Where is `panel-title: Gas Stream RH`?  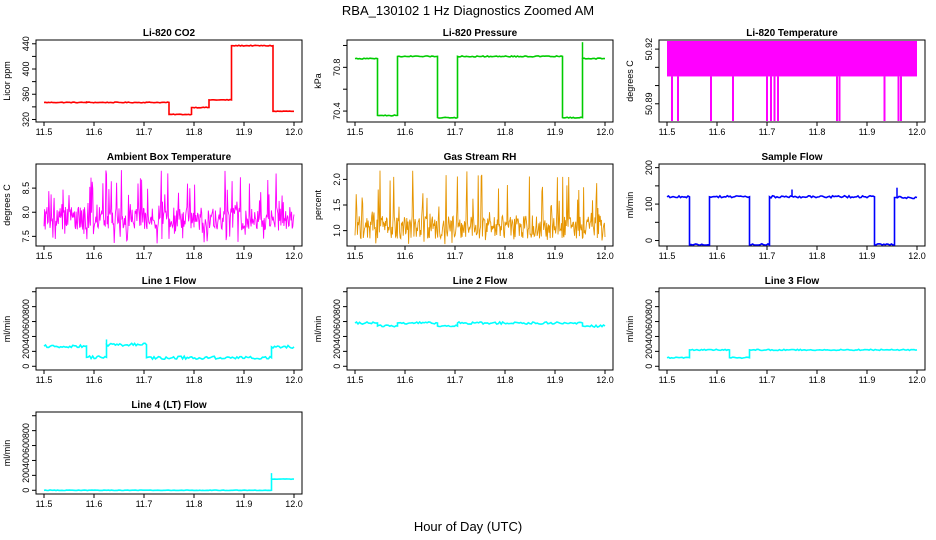 panel-title: Gas Stream RH is located at coordinates (480, 157).